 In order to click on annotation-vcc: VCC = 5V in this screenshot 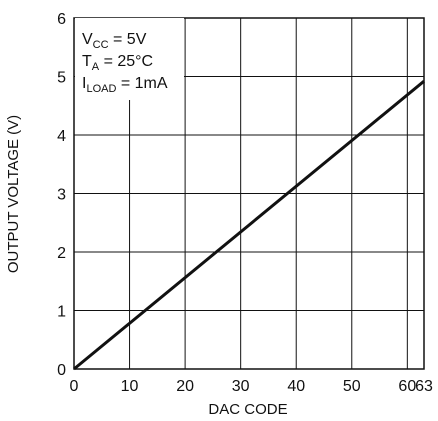, I will do `click(114, 41)`.